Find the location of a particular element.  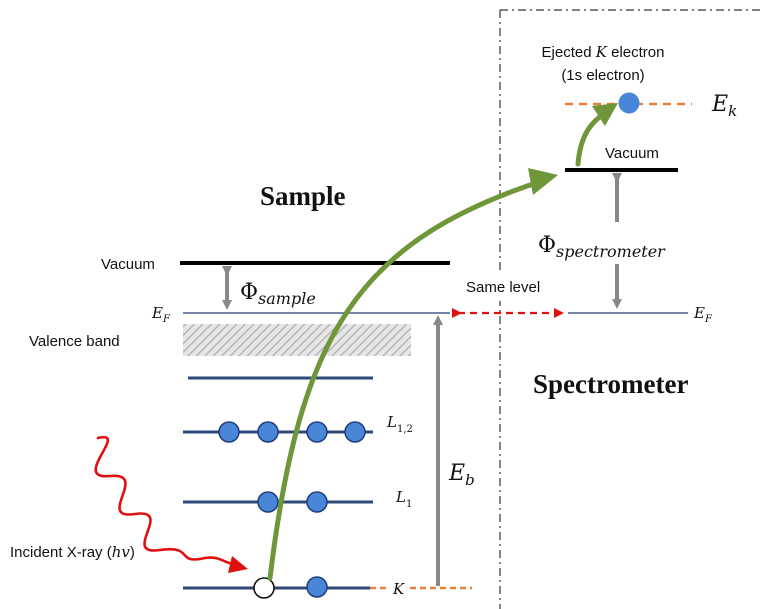

spectrometer-vacuum-label: Vacuum is located at coordinates (632, 153).